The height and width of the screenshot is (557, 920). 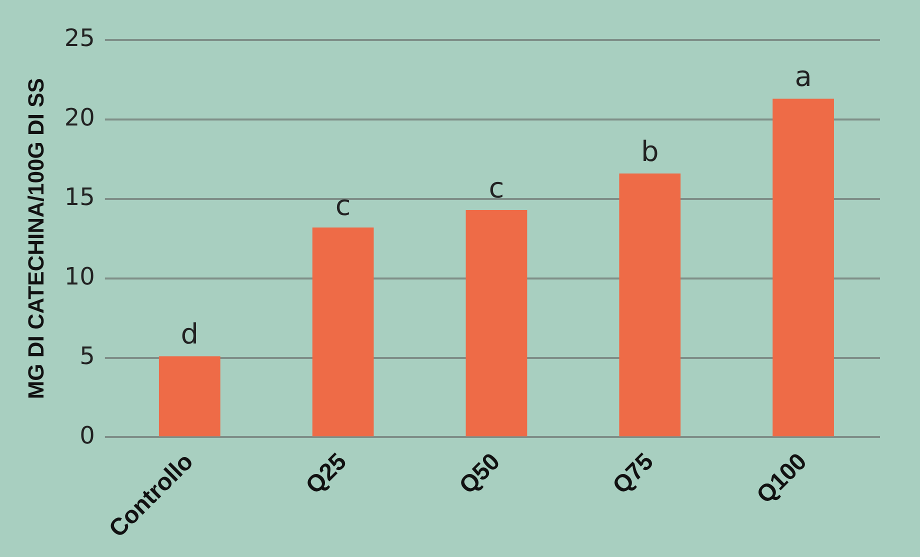 I want to click on y-tick-label: 15, so click(x=79, y=197).